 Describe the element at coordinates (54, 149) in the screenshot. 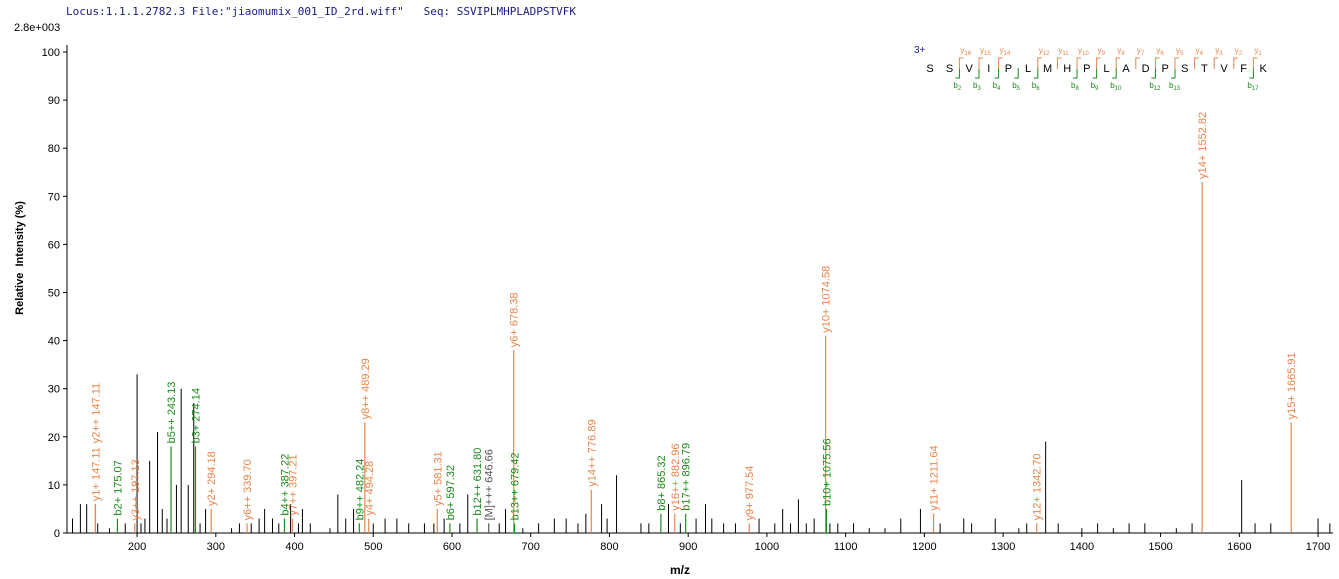

I see `y-tick-label: 80` at that location.